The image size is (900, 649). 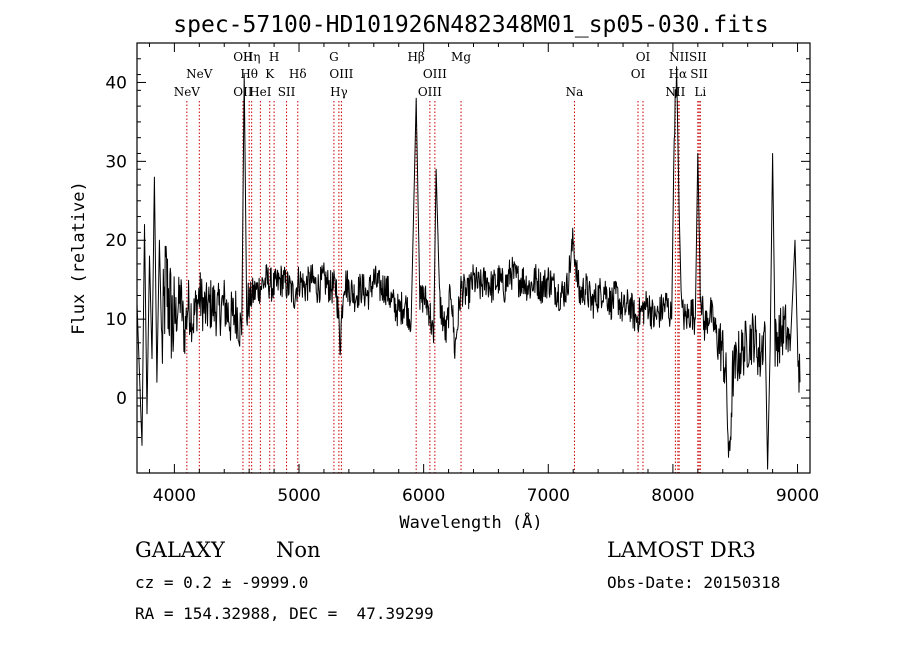 I want to click on y-tick-label: 0, so click(x=121, y=399).